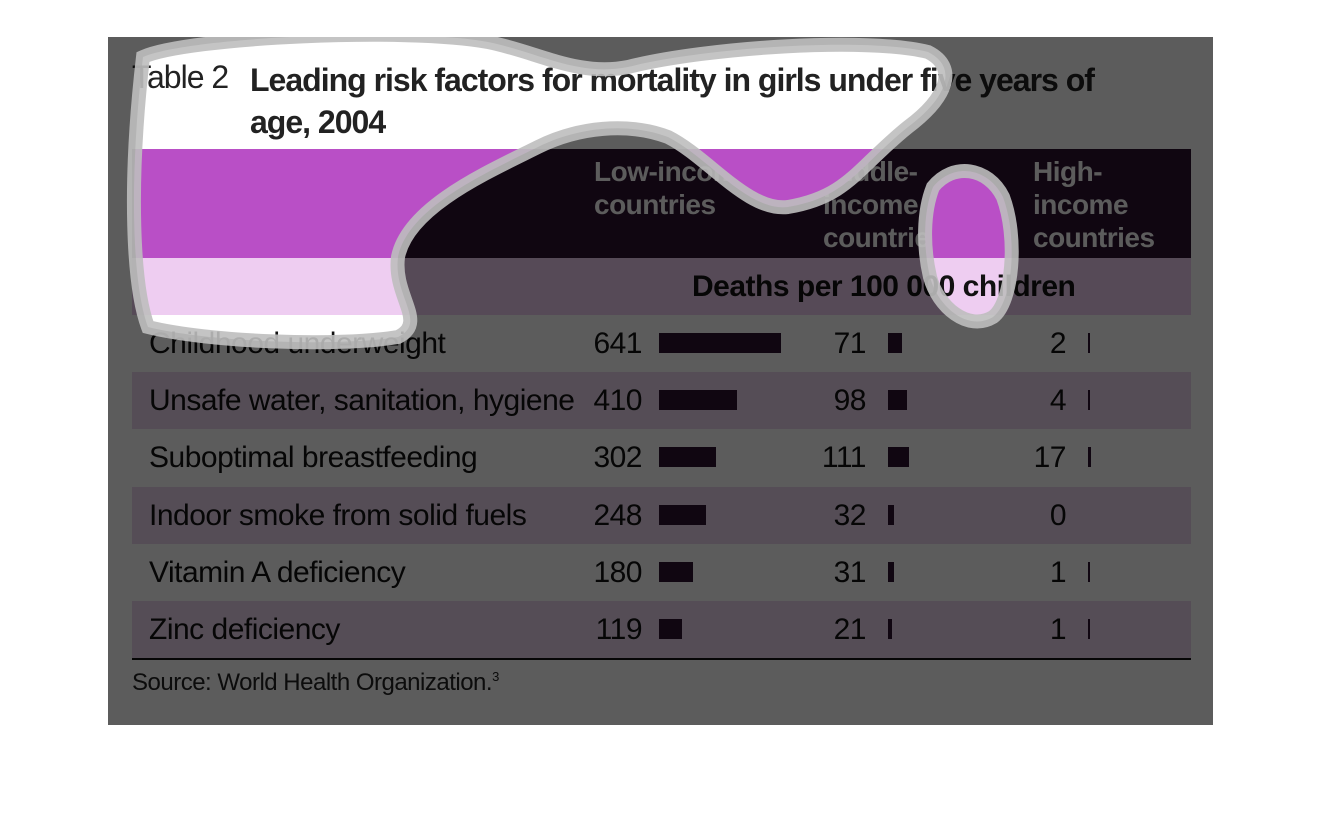 This screenshot has height=820, width=1322. I want to click on source-ref: 3, so click(495, 676).